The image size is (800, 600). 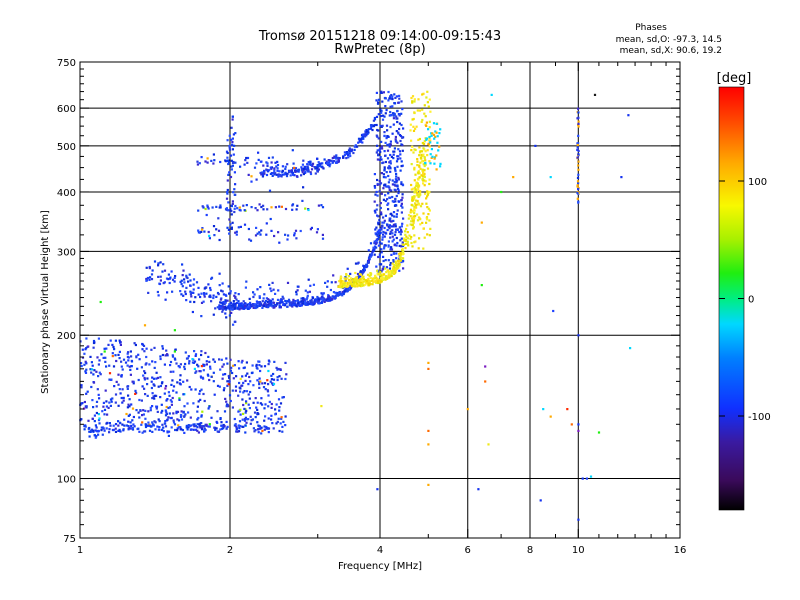 I want to click on x-axis-ticks: 1 2 4 6 8 10 16, so click(x=382, y=550).